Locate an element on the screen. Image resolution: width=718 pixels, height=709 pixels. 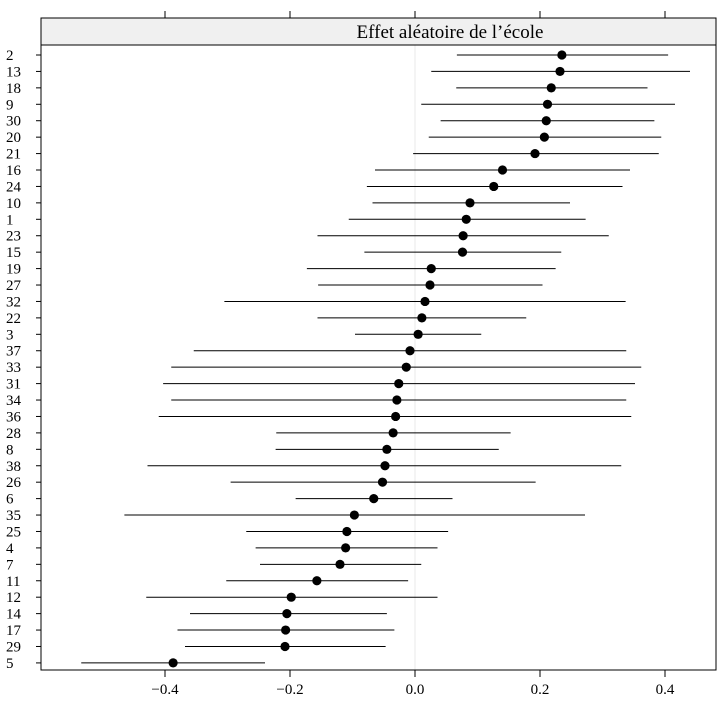
y-tick-label: 23 is located at coordinates (13, 237).